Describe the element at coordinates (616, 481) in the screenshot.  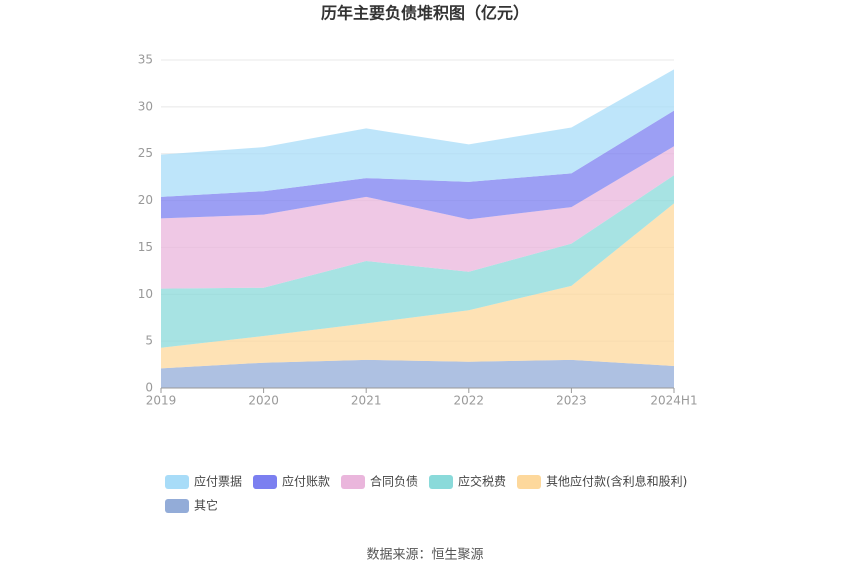
I see `legend-label: 其他应付款(含利息和股利)` at that location.